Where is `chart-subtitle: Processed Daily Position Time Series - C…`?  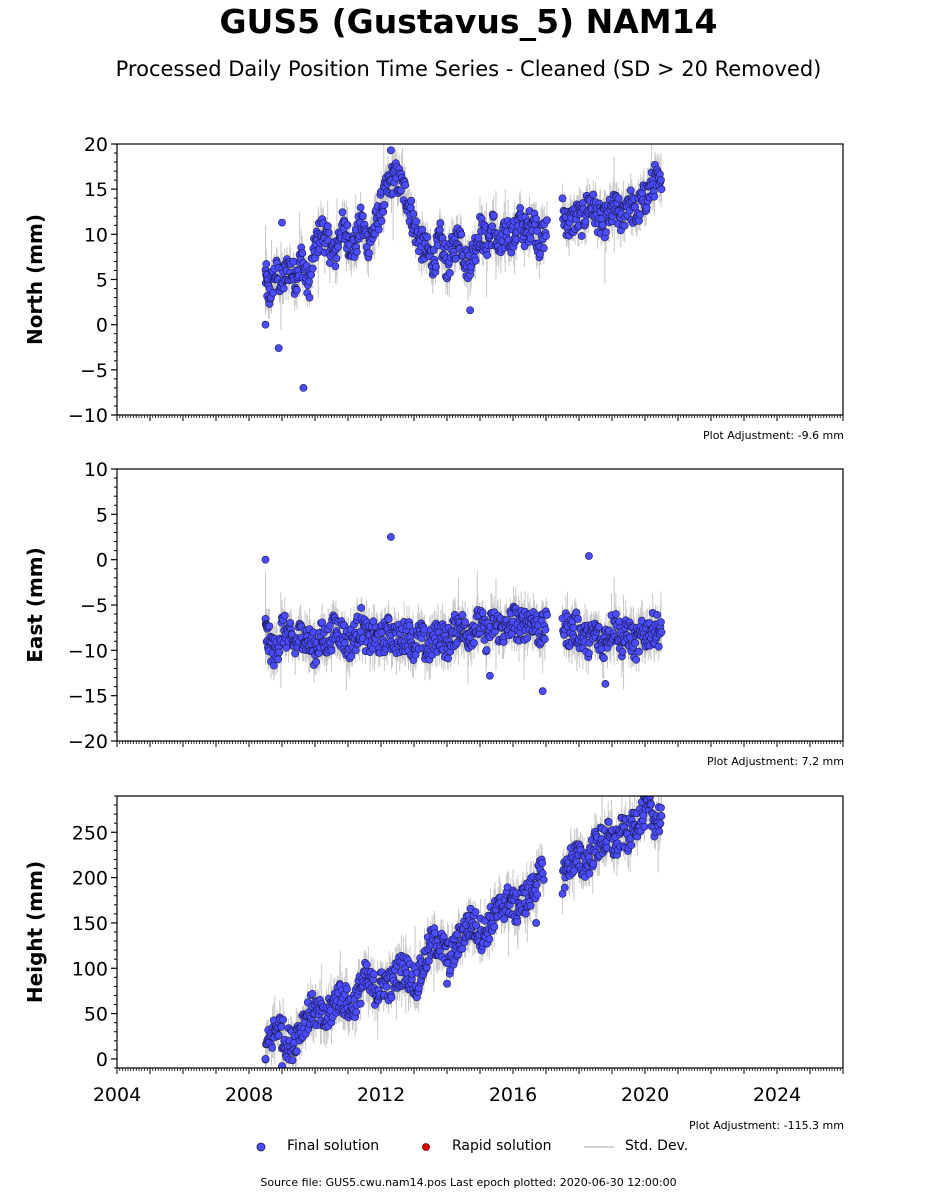 chart-subtitle: Processed Daily Position Time Series - C… is located at coordinates (468, 69).